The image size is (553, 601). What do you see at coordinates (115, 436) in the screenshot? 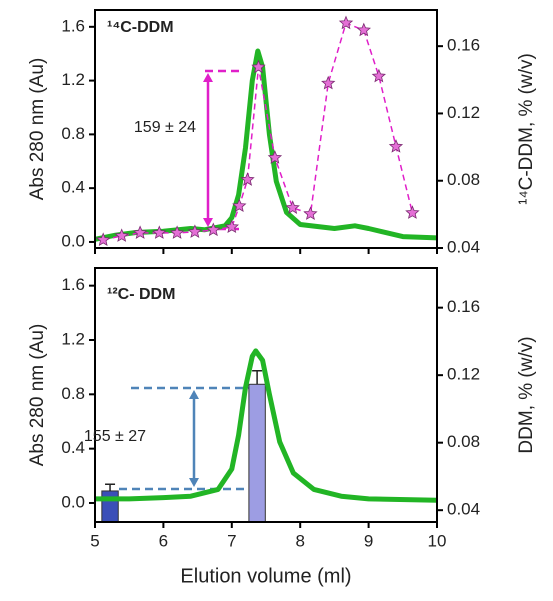
I see `annotation: 155 ± 27` at bounding box center [115, 436].